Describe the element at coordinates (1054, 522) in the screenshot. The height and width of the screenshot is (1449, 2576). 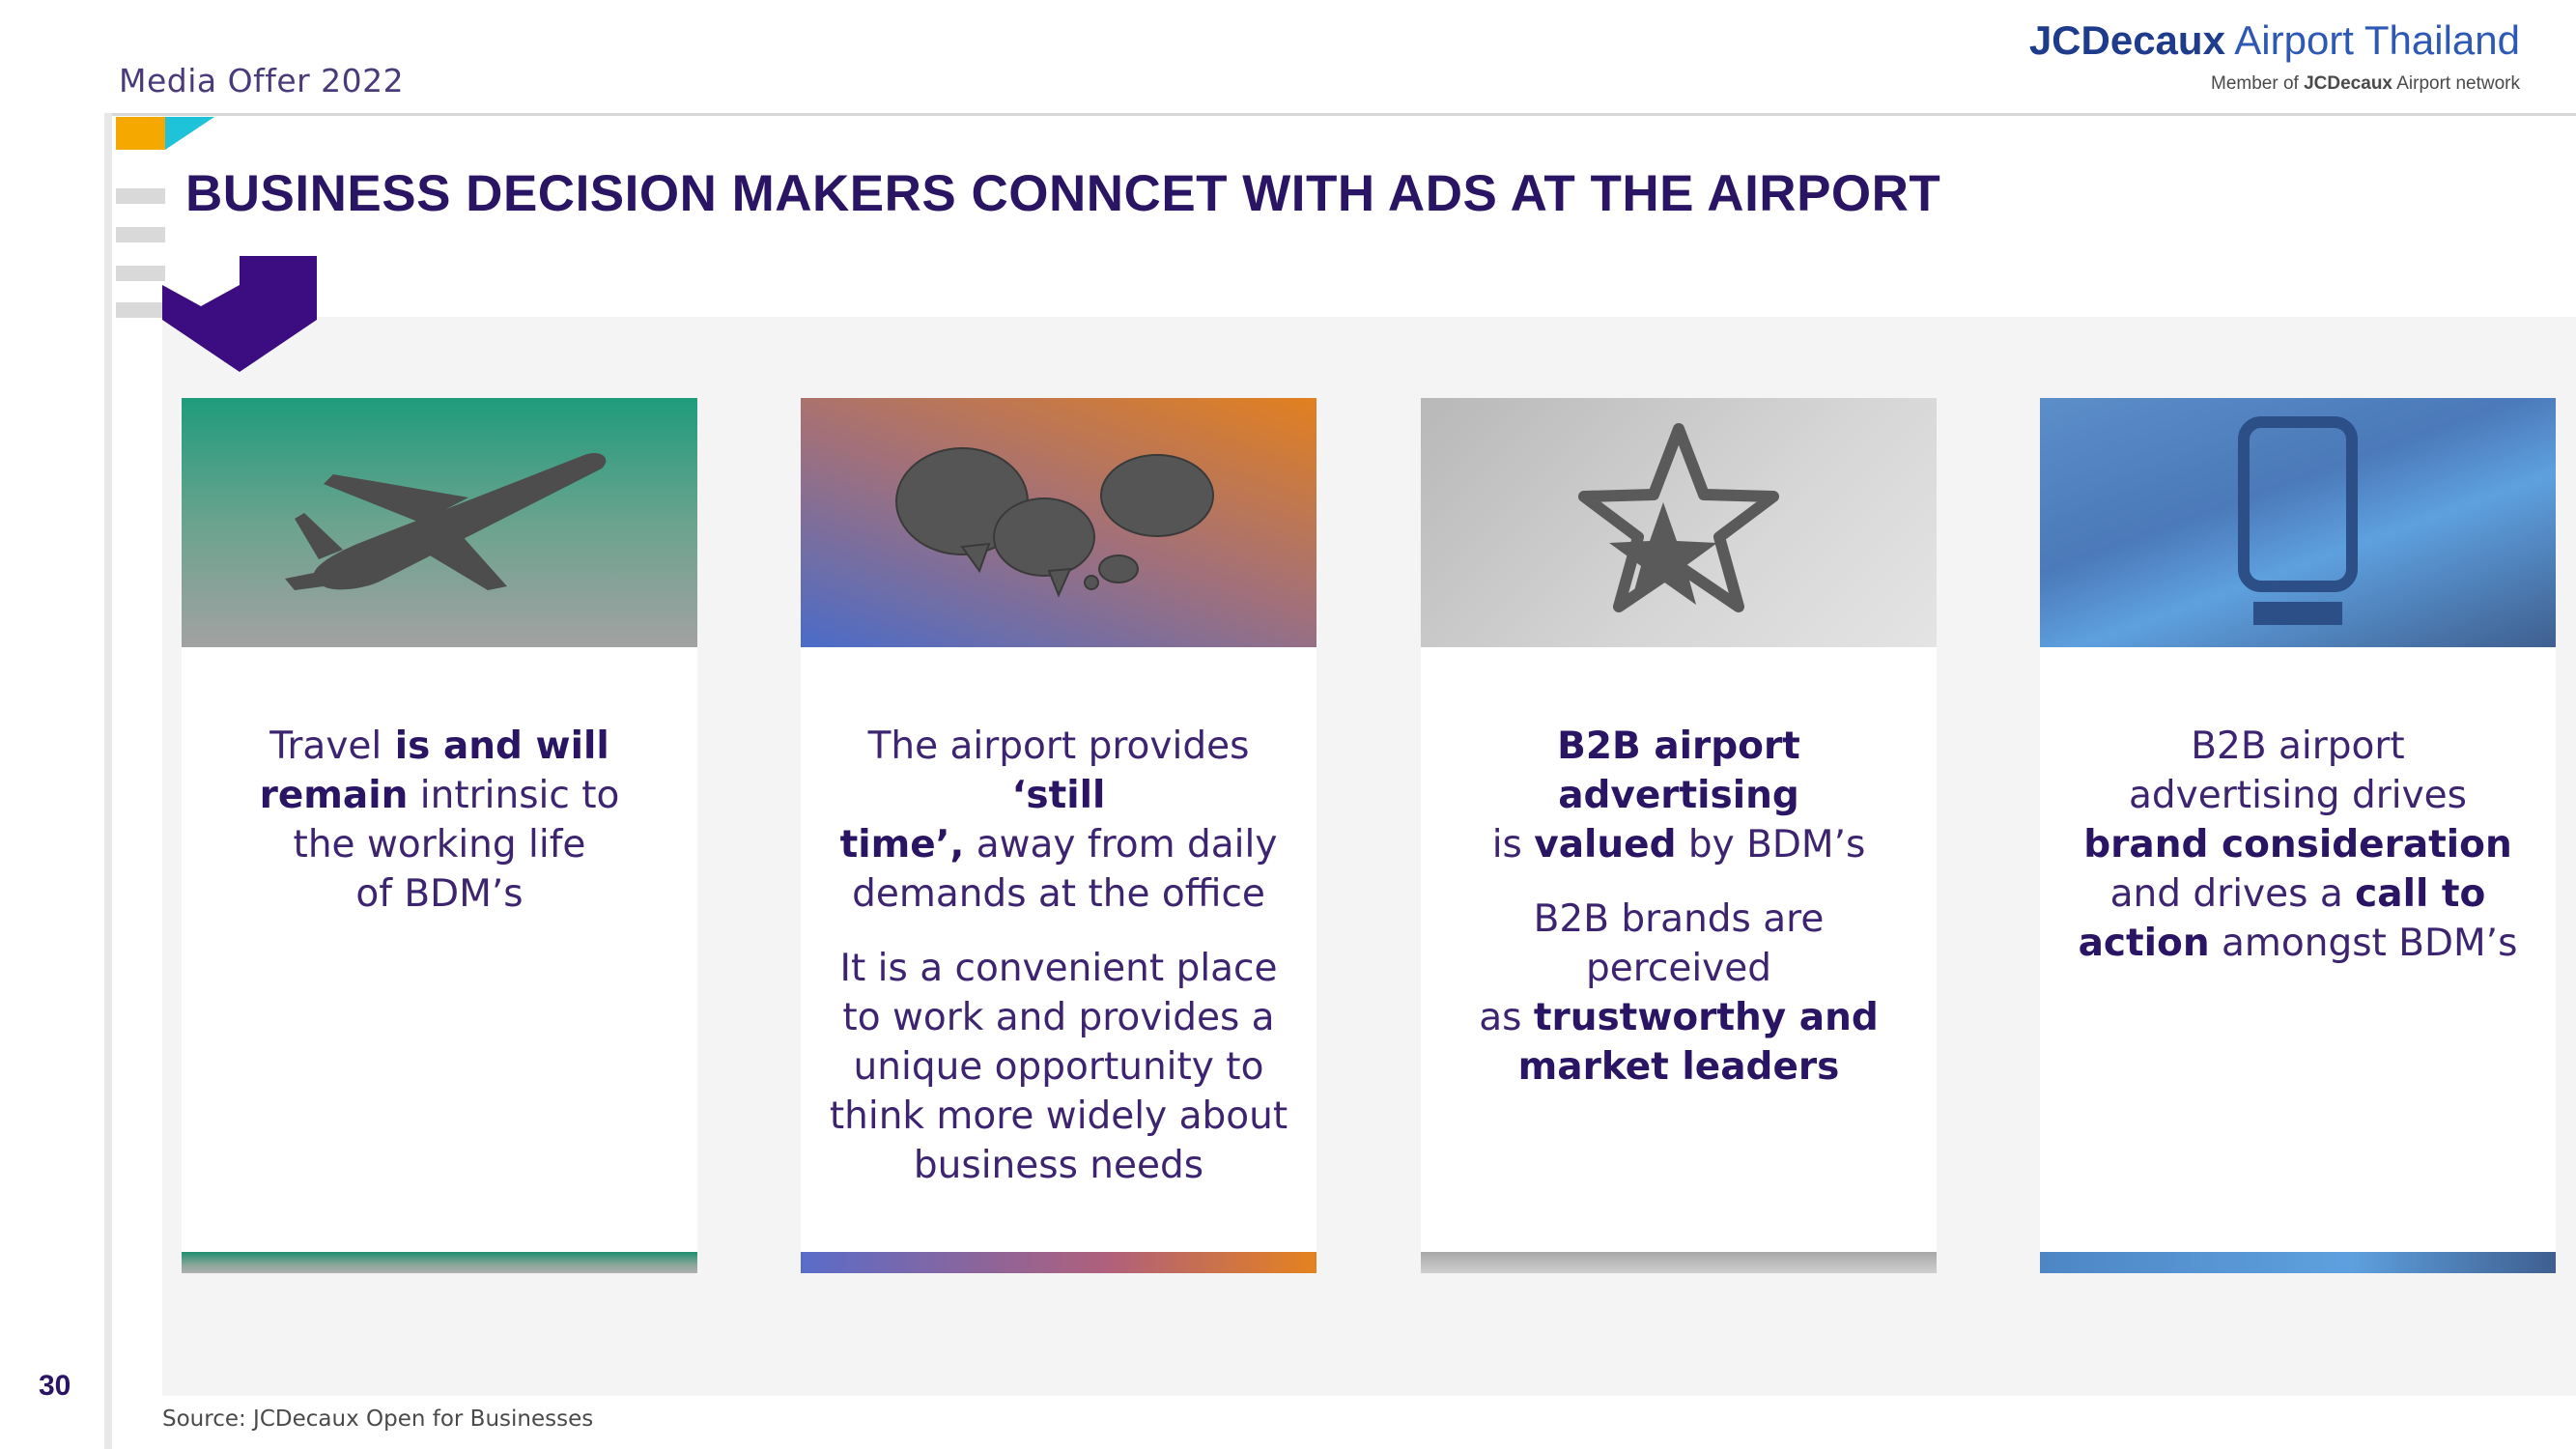
I see `speech-bubbles-icon` at that location.